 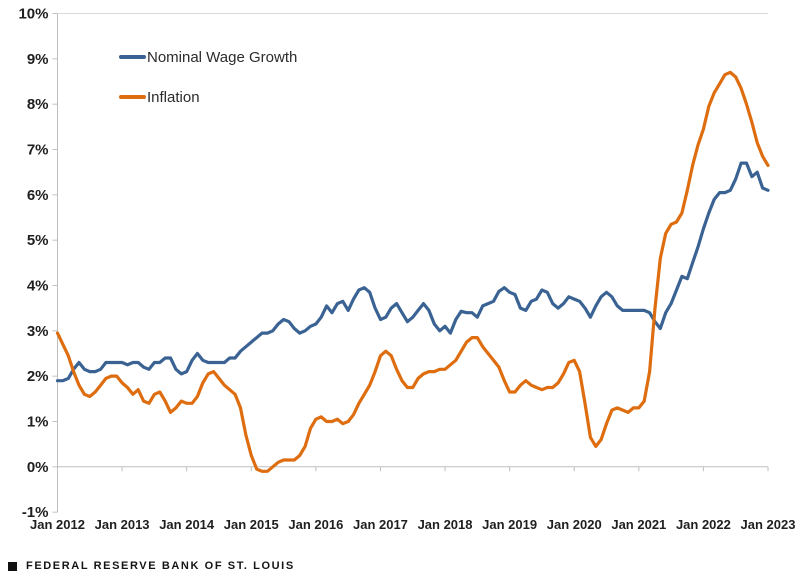 I want to click on y-tick-label: 6%, so click(x=38, y=195).